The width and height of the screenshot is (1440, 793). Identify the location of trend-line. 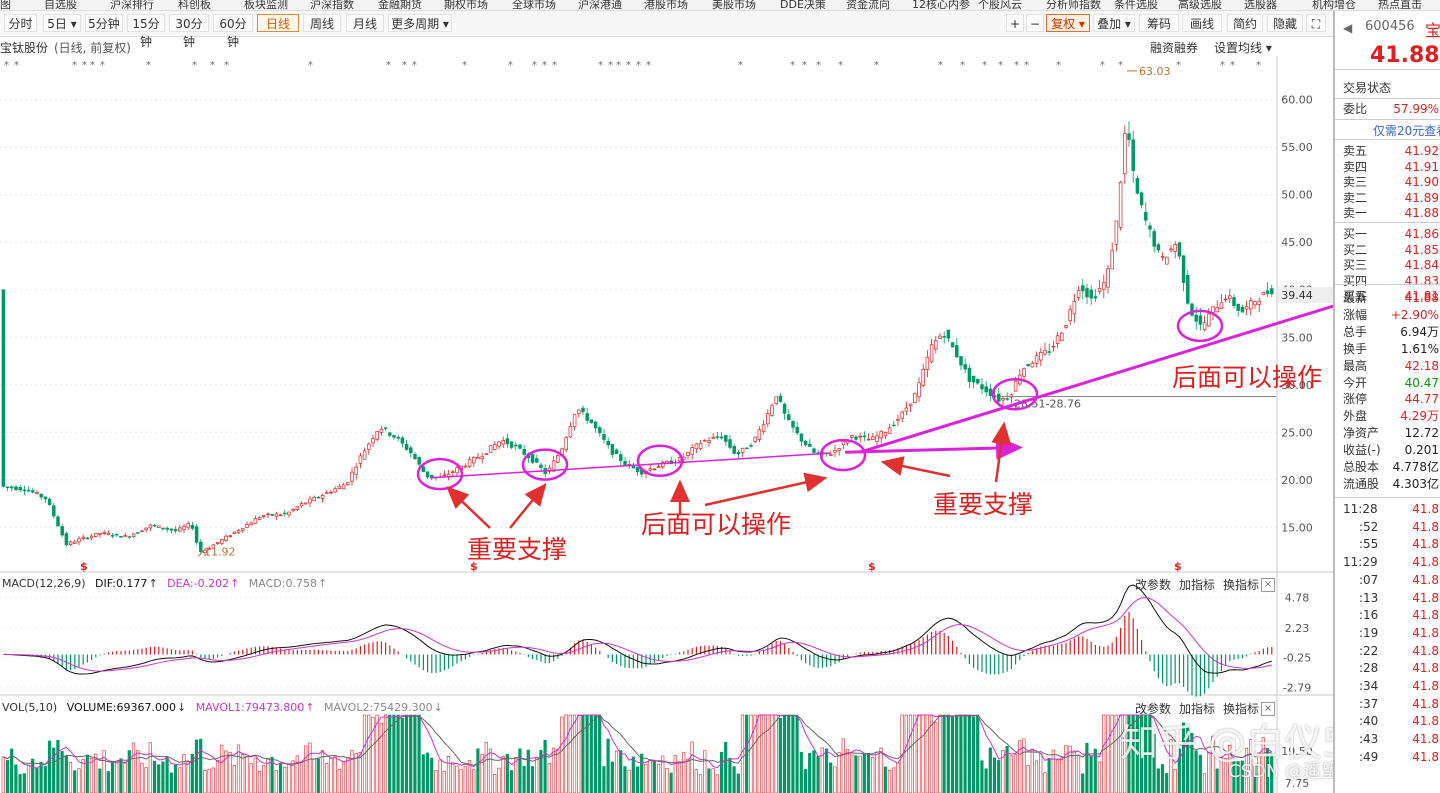
(630, 465).